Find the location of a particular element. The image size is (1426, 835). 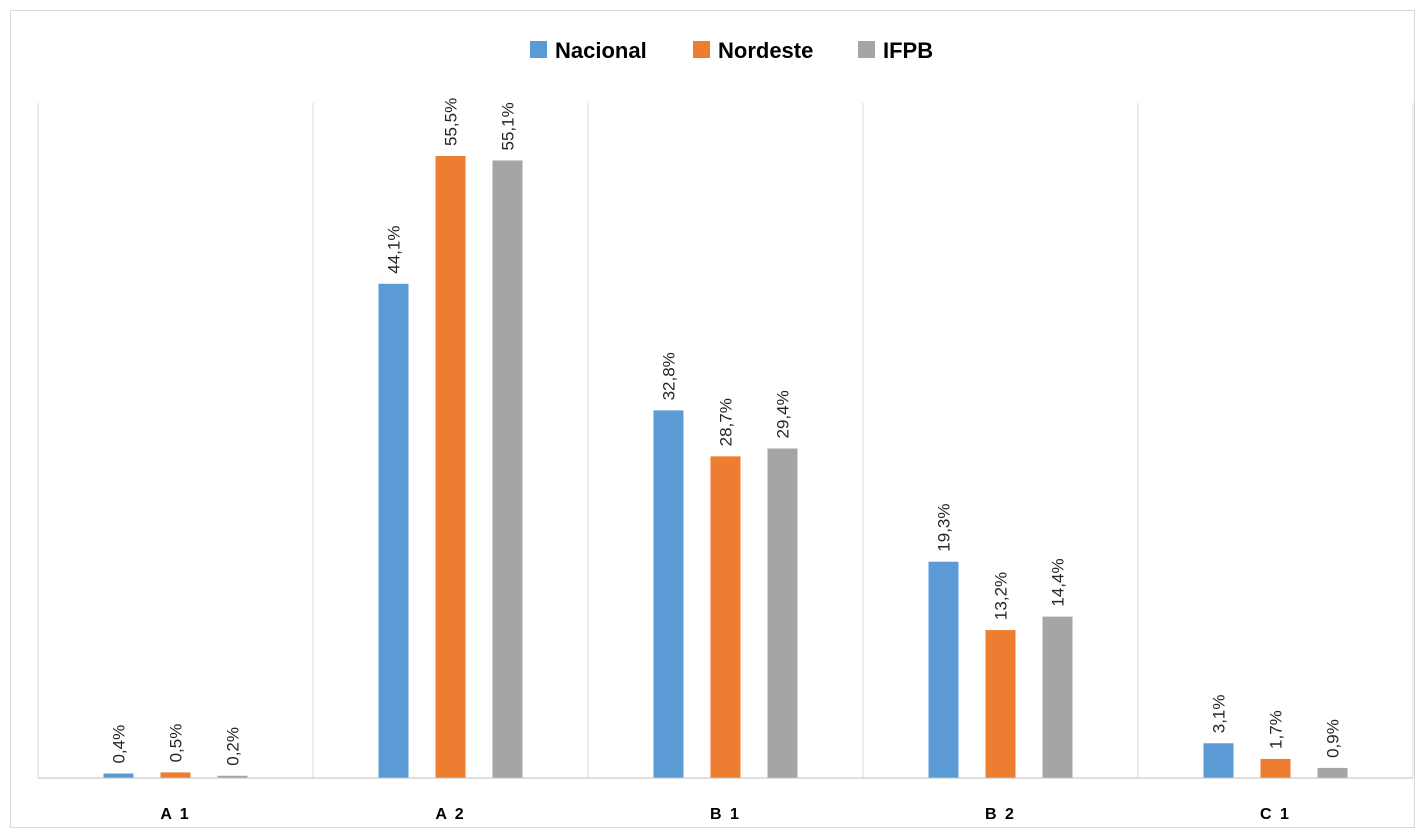

bar-nacional-a1 is located at coordinates (118, 775).